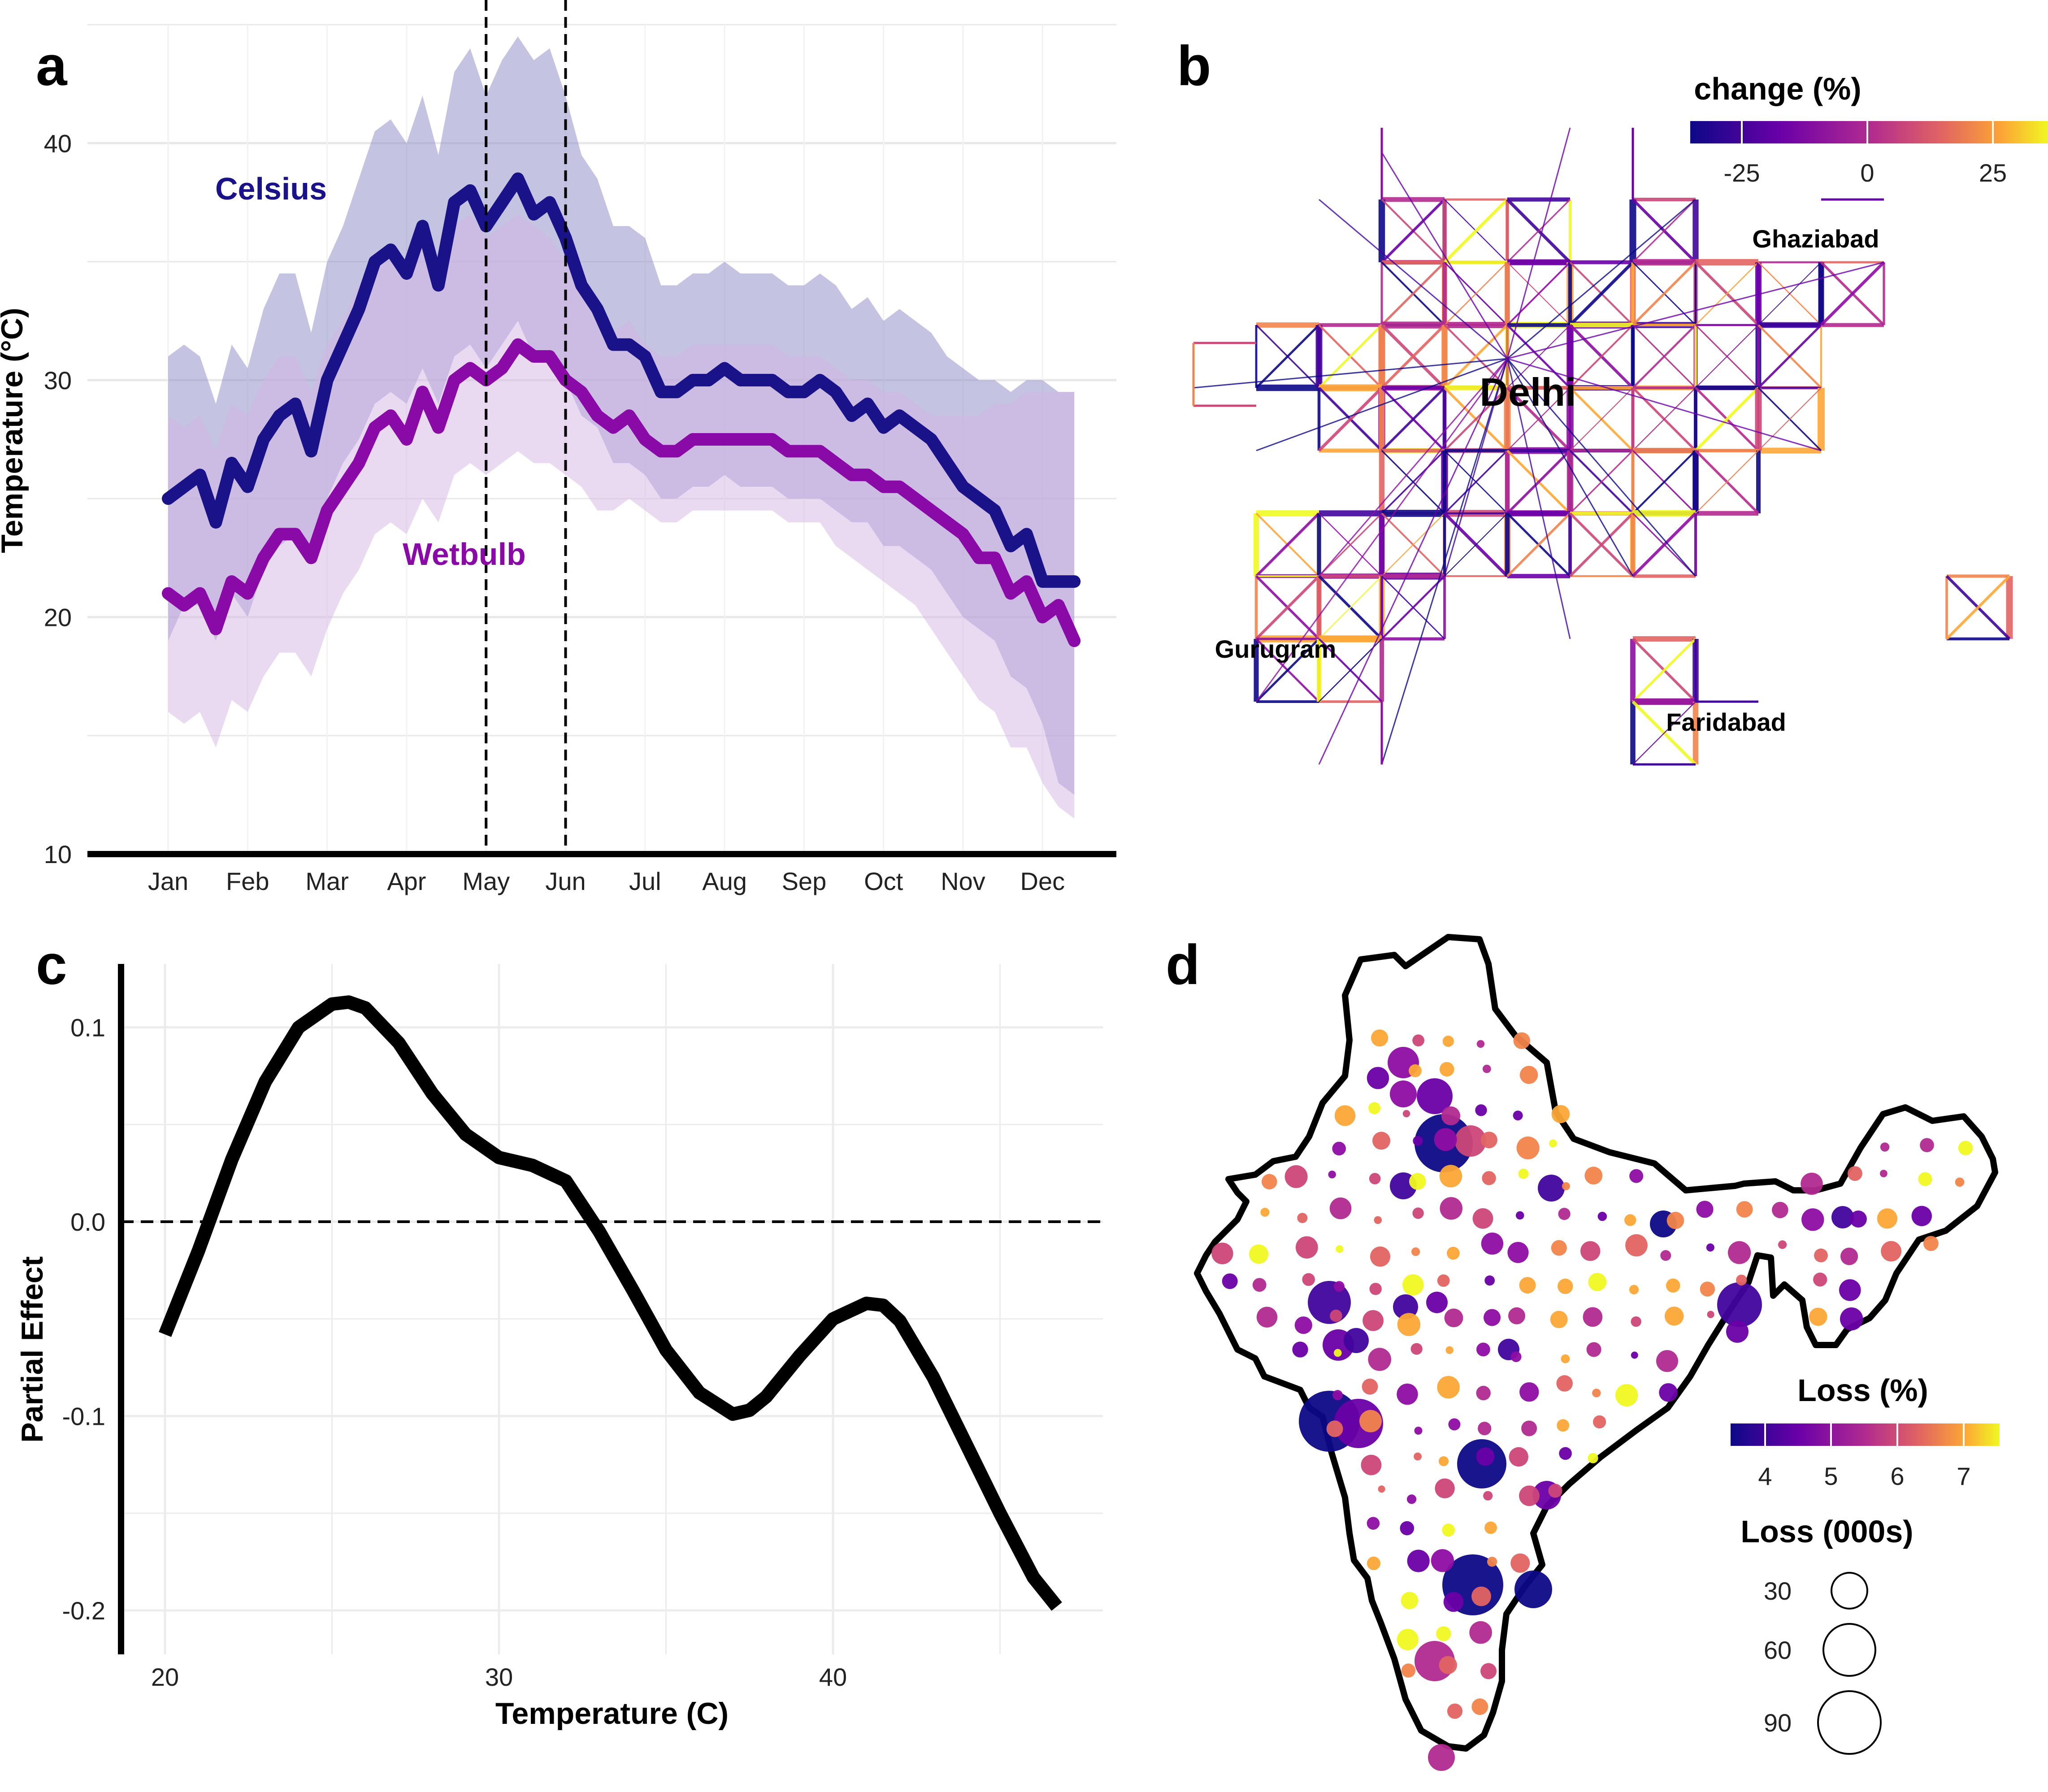 The width and height of the screenshot is (2048, 1792). I want to click on panel-letter-a: a, so click(52, 66).